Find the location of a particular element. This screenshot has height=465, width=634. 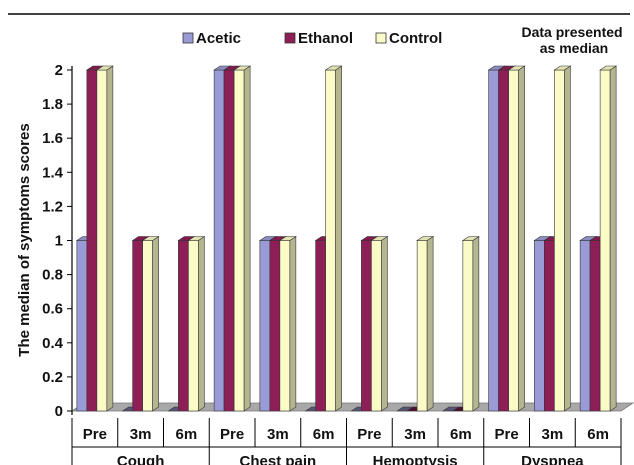

legend-label: Acetic is located at coordinates (218, 38).